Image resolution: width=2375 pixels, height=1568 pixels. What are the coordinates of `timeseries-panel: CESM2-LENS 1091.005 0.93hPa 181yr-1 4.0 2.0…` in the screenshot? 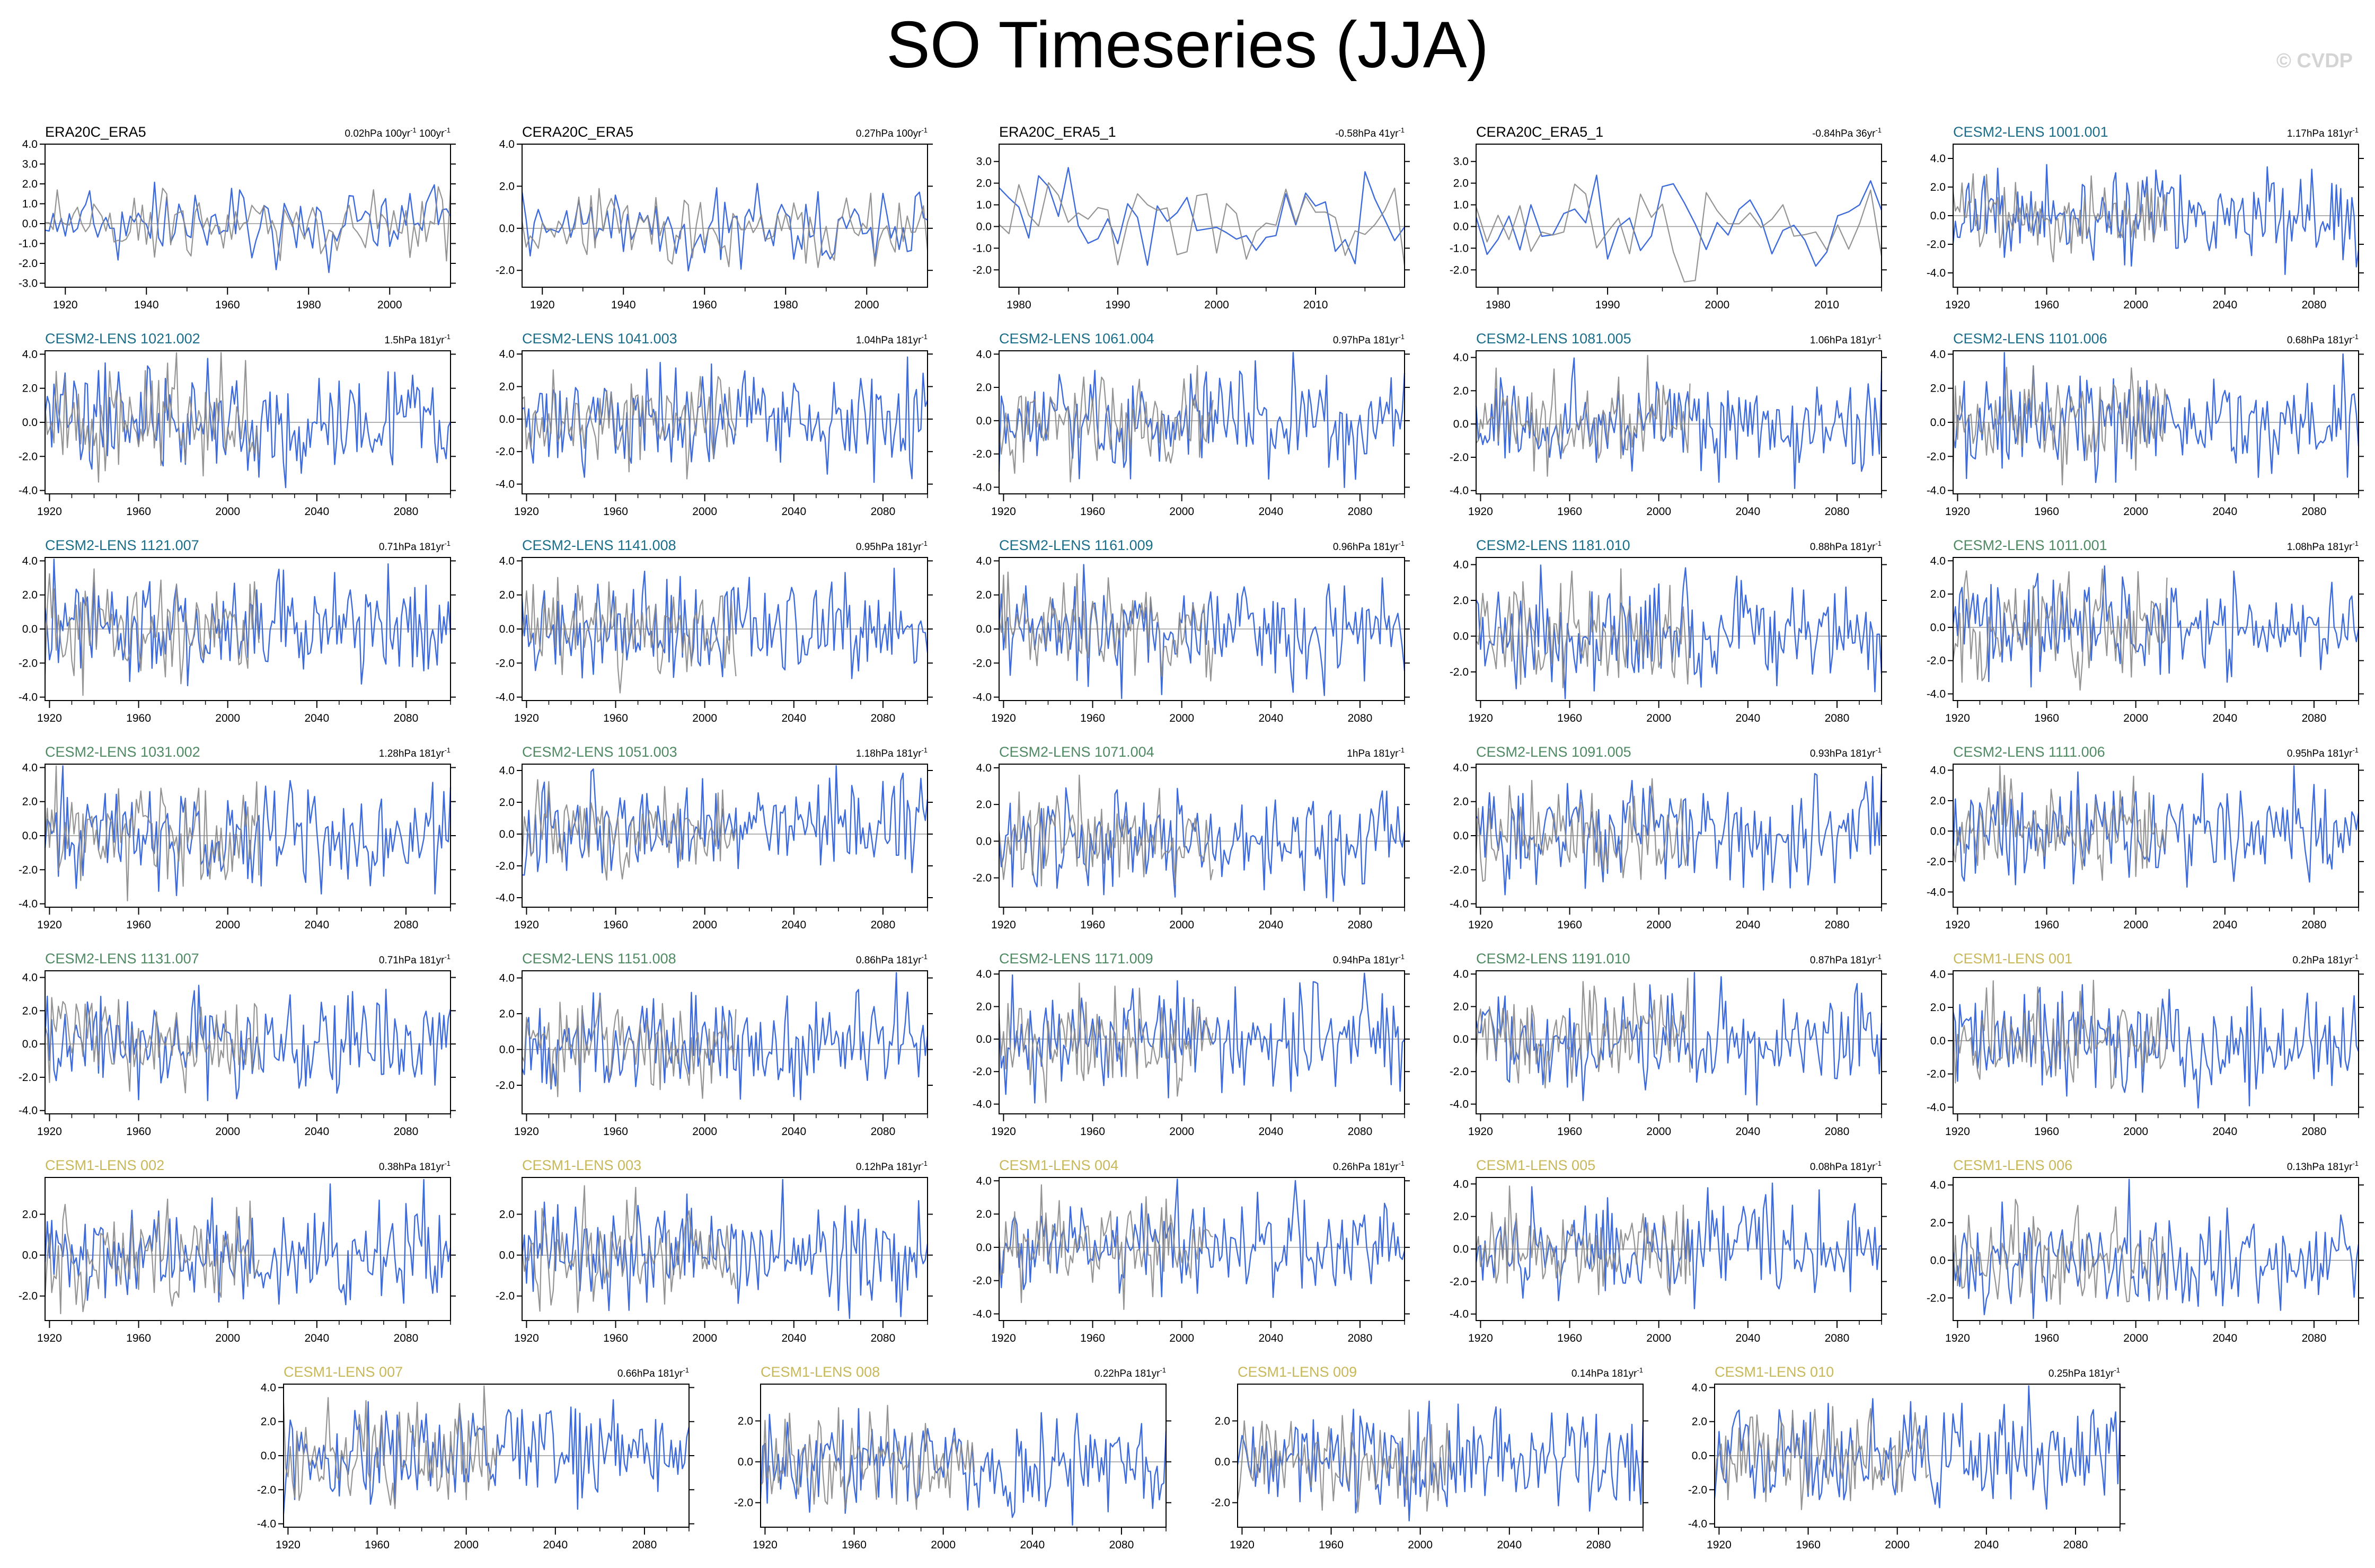 It's located at (1669, 831).